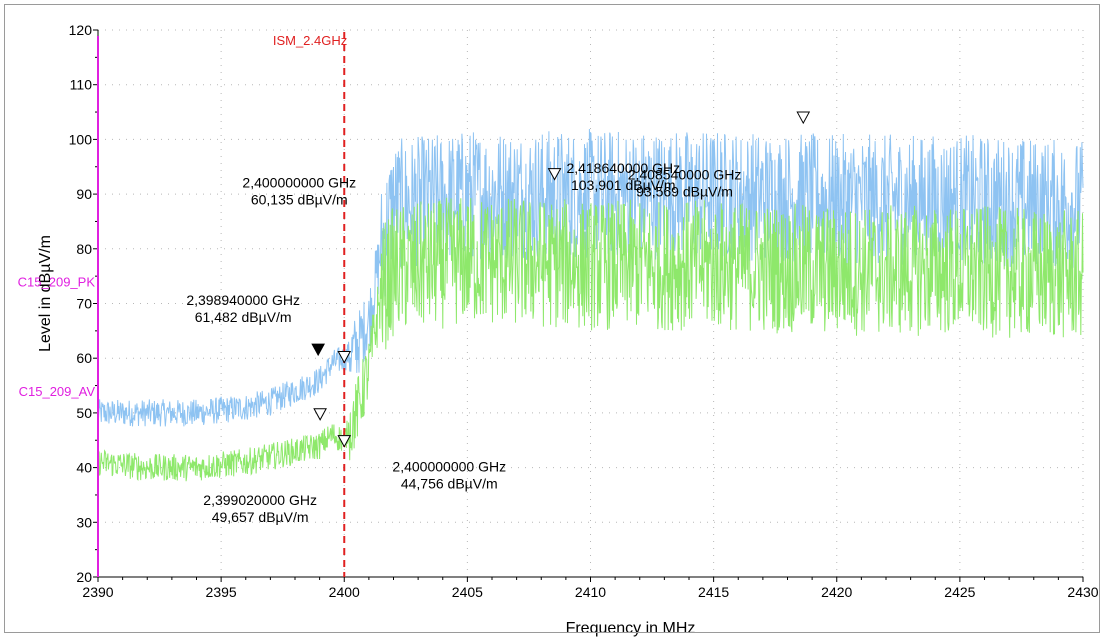  I want to click on x-tick-label: 2395, so click(221, 592).